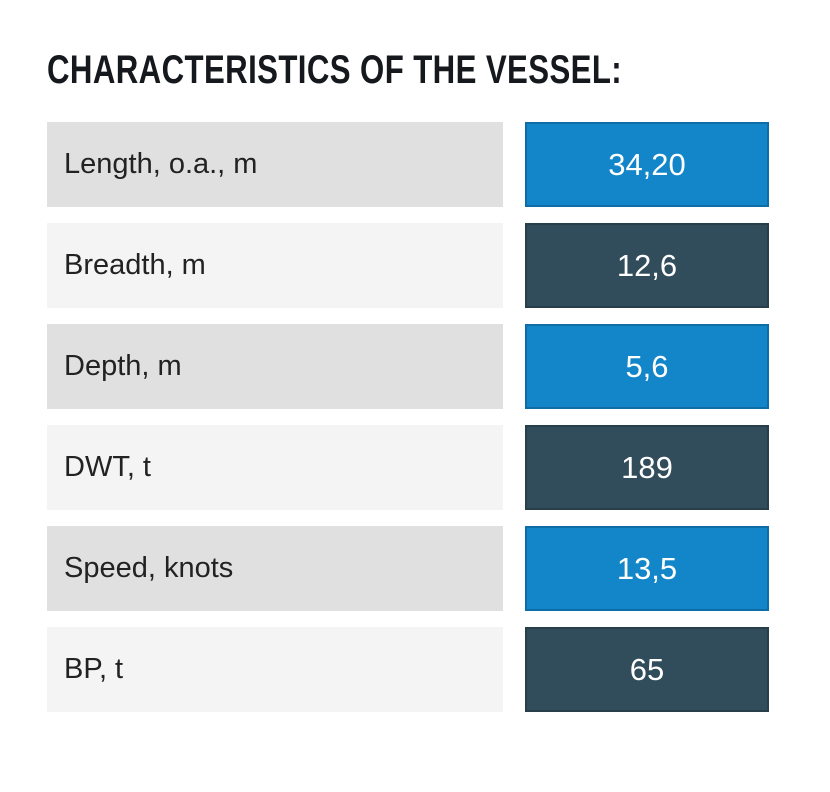 The image size is (830, 792). What do you see at coordinates (647, 366) in the screenshot?
I see `characteristic-value: 5,6` at bounding box center [647, 366].